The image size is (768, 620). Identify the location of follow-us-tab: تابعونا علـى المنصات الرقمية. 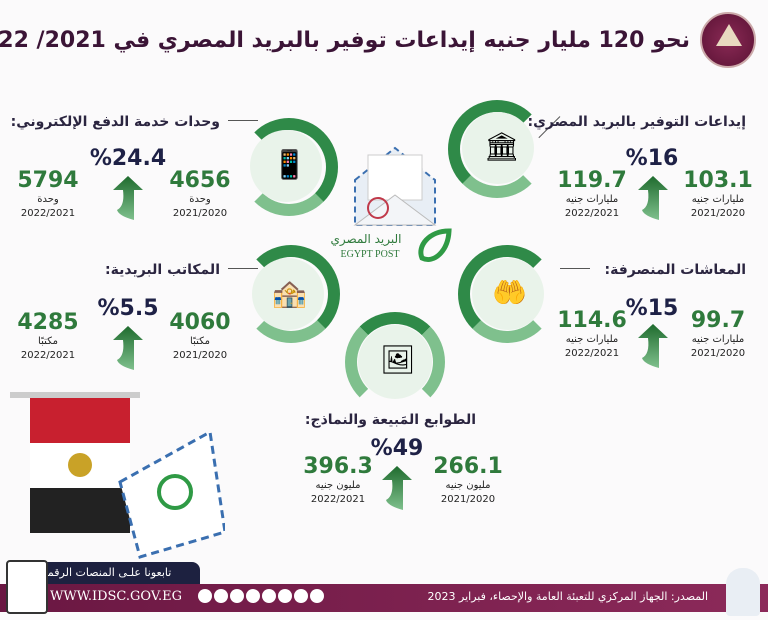
(105, 573).